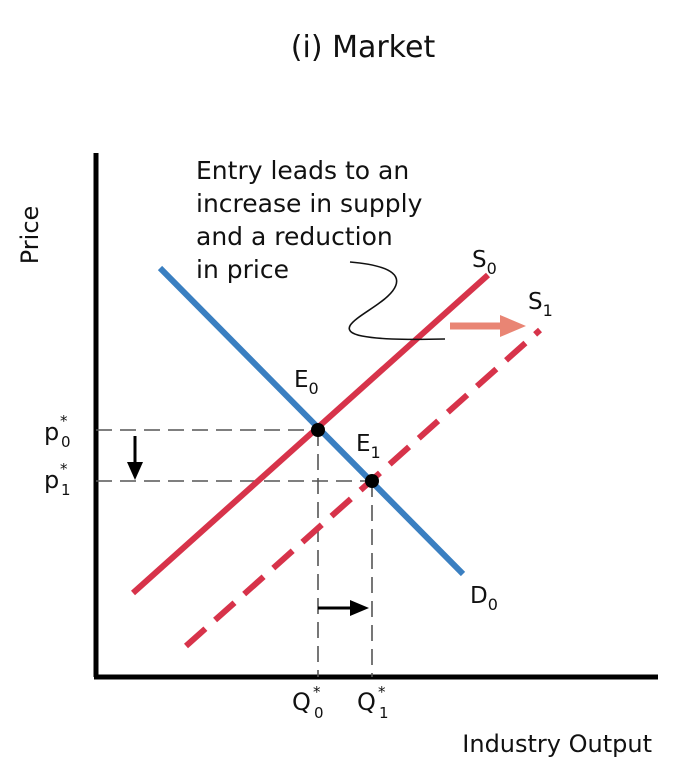 This screenshot has width=686, height=778. What do you see at coordinates (343, 608) in the screenshot?
I see `quantity-increase-arrow` at bounding box center [343, 608].